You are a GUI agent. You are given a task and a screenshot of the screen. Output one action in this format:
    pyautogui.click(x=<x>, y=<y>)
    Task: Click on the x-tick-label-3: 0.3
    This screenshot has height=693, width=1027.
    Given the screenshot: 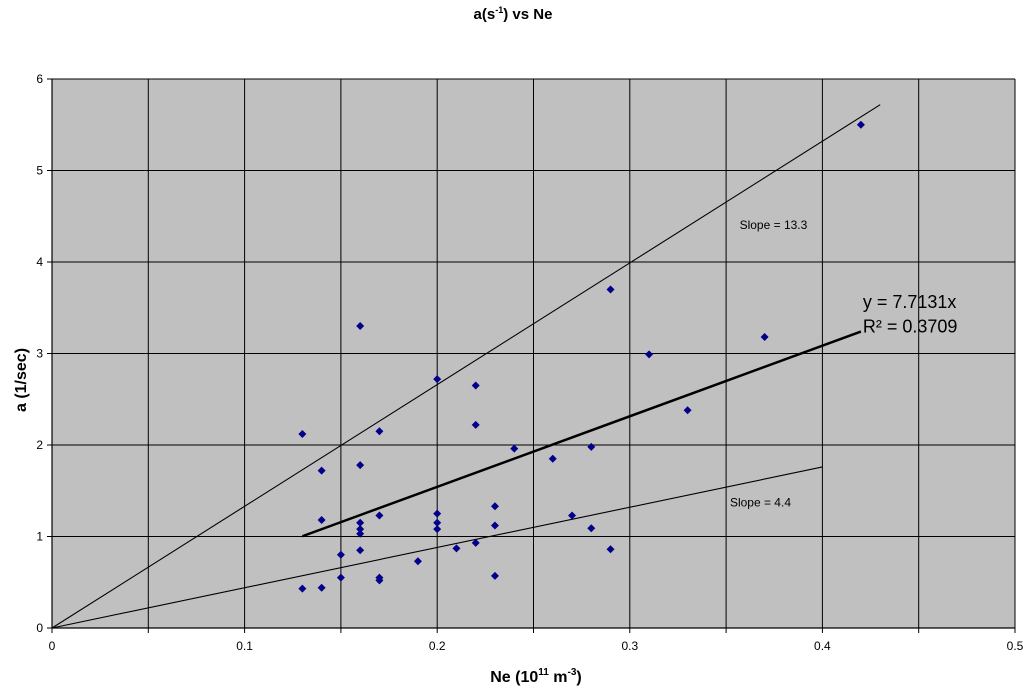 What is the action you would take?
    pyautogui.click(x=629, y=646)
    